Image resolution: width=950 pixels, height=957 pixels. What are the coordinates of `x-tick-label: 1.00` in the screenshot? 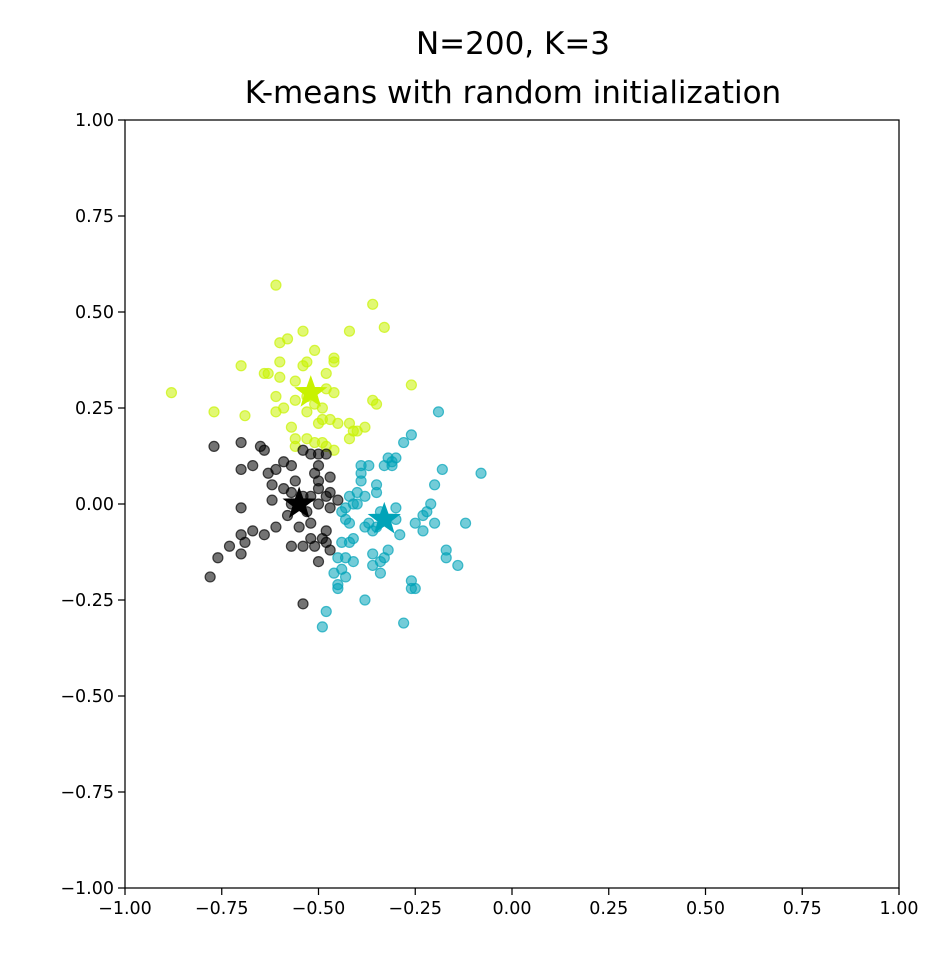 It's located at (899, 909).